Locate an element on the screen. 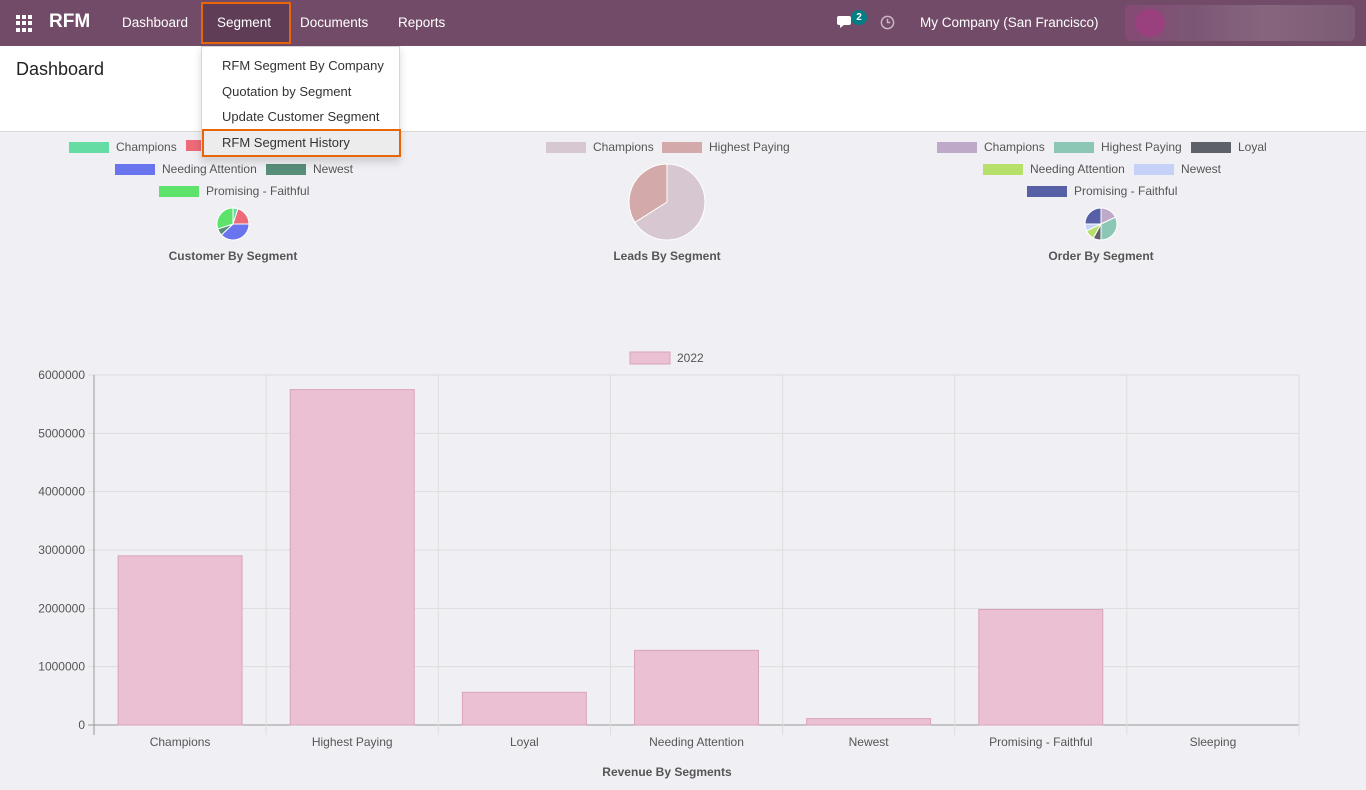 Image resolution: width=1366 pixels, height=790 pixels. customer-pie is located at coordinates (233, 224).